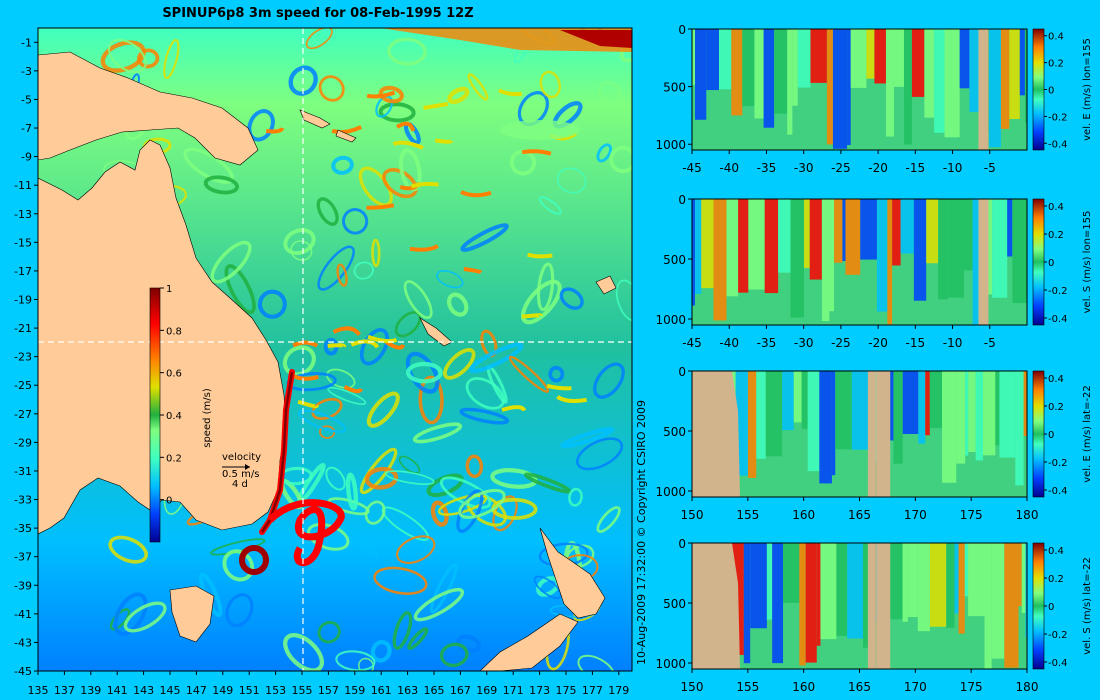 Image resolution: width=1100 pixels, height=700 pixels. What do you see at coordinates (26, 42) in the screenshot?
I see `map-ytick-label: -1` at bounding box center [26, 42].